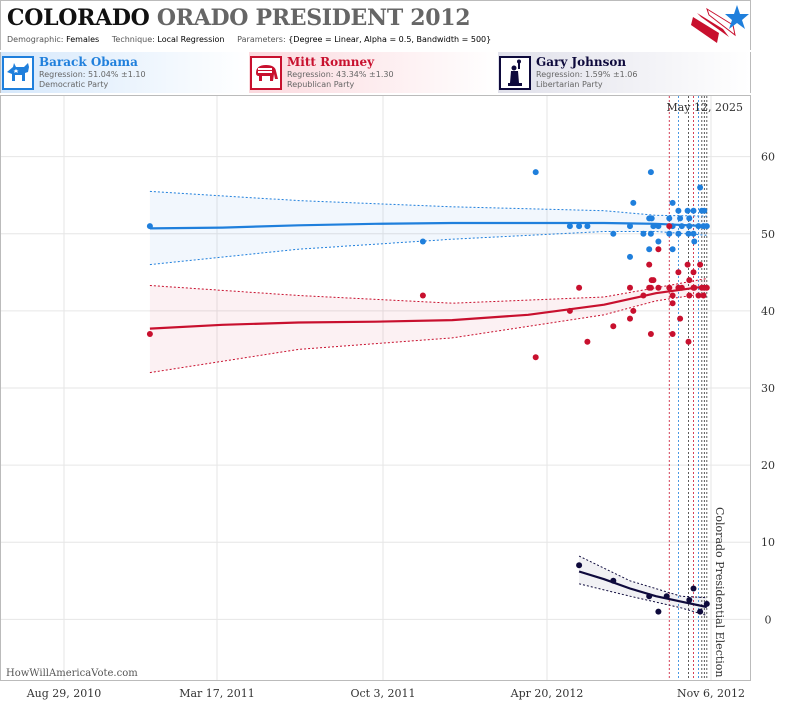 The width and height of the screenshot is (789, 704). I want to click on data-date-label: May 12, 2025, so click(704, 107).